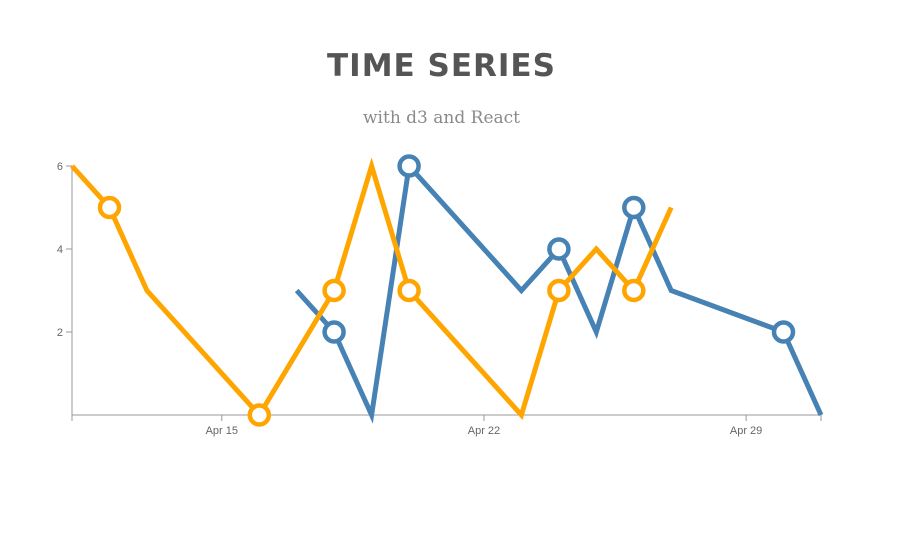 The image size is (917, 535). Describe the element at coordinates (441, 118) in the screenshot. I see `chart-subtitle: with d3 and React` at that location.